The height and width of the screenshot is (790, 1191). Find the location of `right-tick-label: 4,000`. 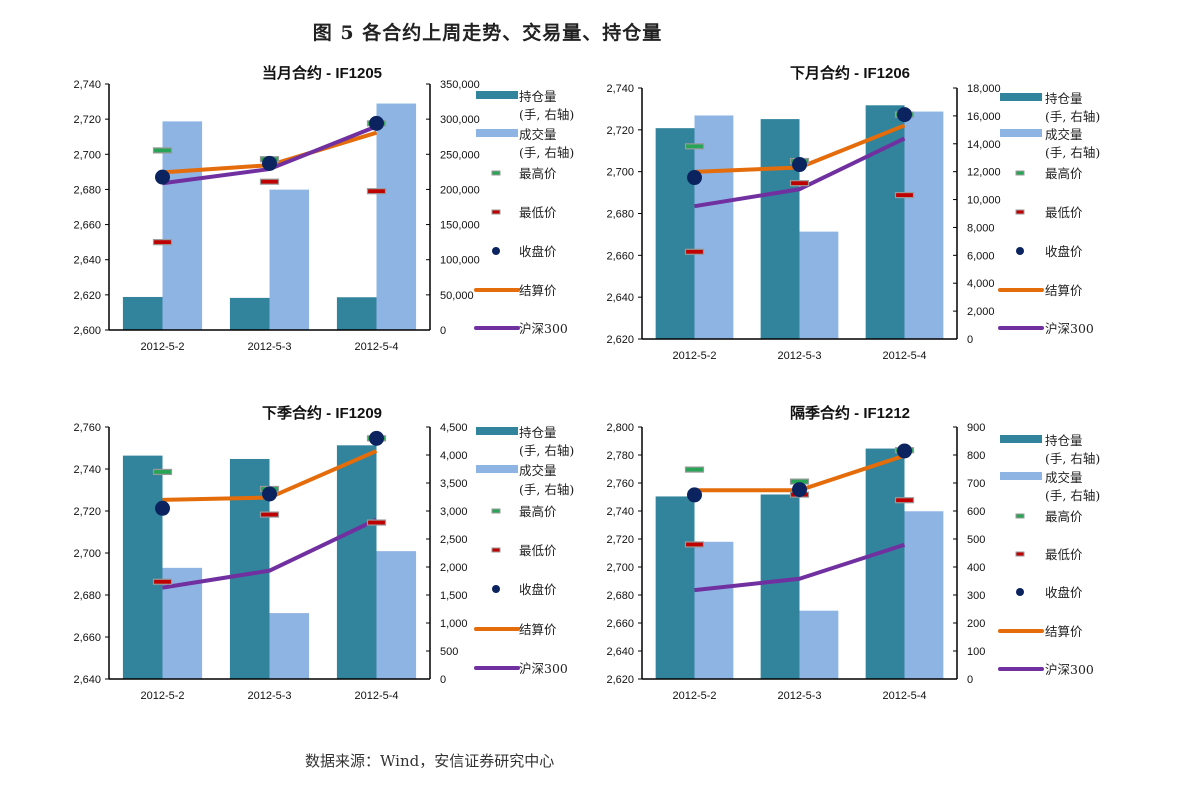

right-tick-label: 4,000 is located at coordinates (454, 456).